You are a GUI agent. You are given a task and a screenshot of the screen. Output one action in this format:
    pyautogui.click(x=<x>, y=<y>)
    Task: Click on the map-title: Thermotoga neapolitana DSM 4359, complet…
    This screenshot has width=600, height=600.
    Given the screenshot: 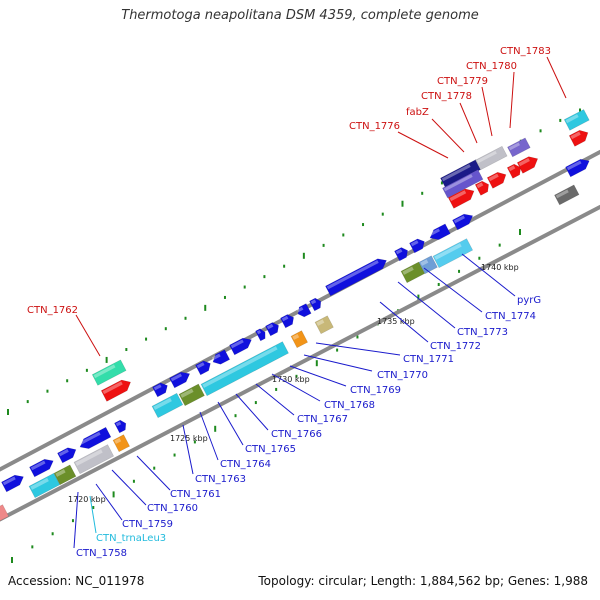 What is the action you would take?
    pyautogui.click(x=300, y=15)
    